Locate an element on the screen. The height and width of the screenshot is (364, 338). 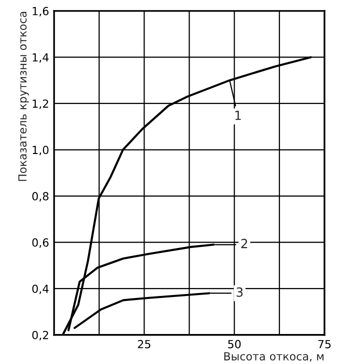
y-tick-label: 1,4 is located at coordinates (40, 58).